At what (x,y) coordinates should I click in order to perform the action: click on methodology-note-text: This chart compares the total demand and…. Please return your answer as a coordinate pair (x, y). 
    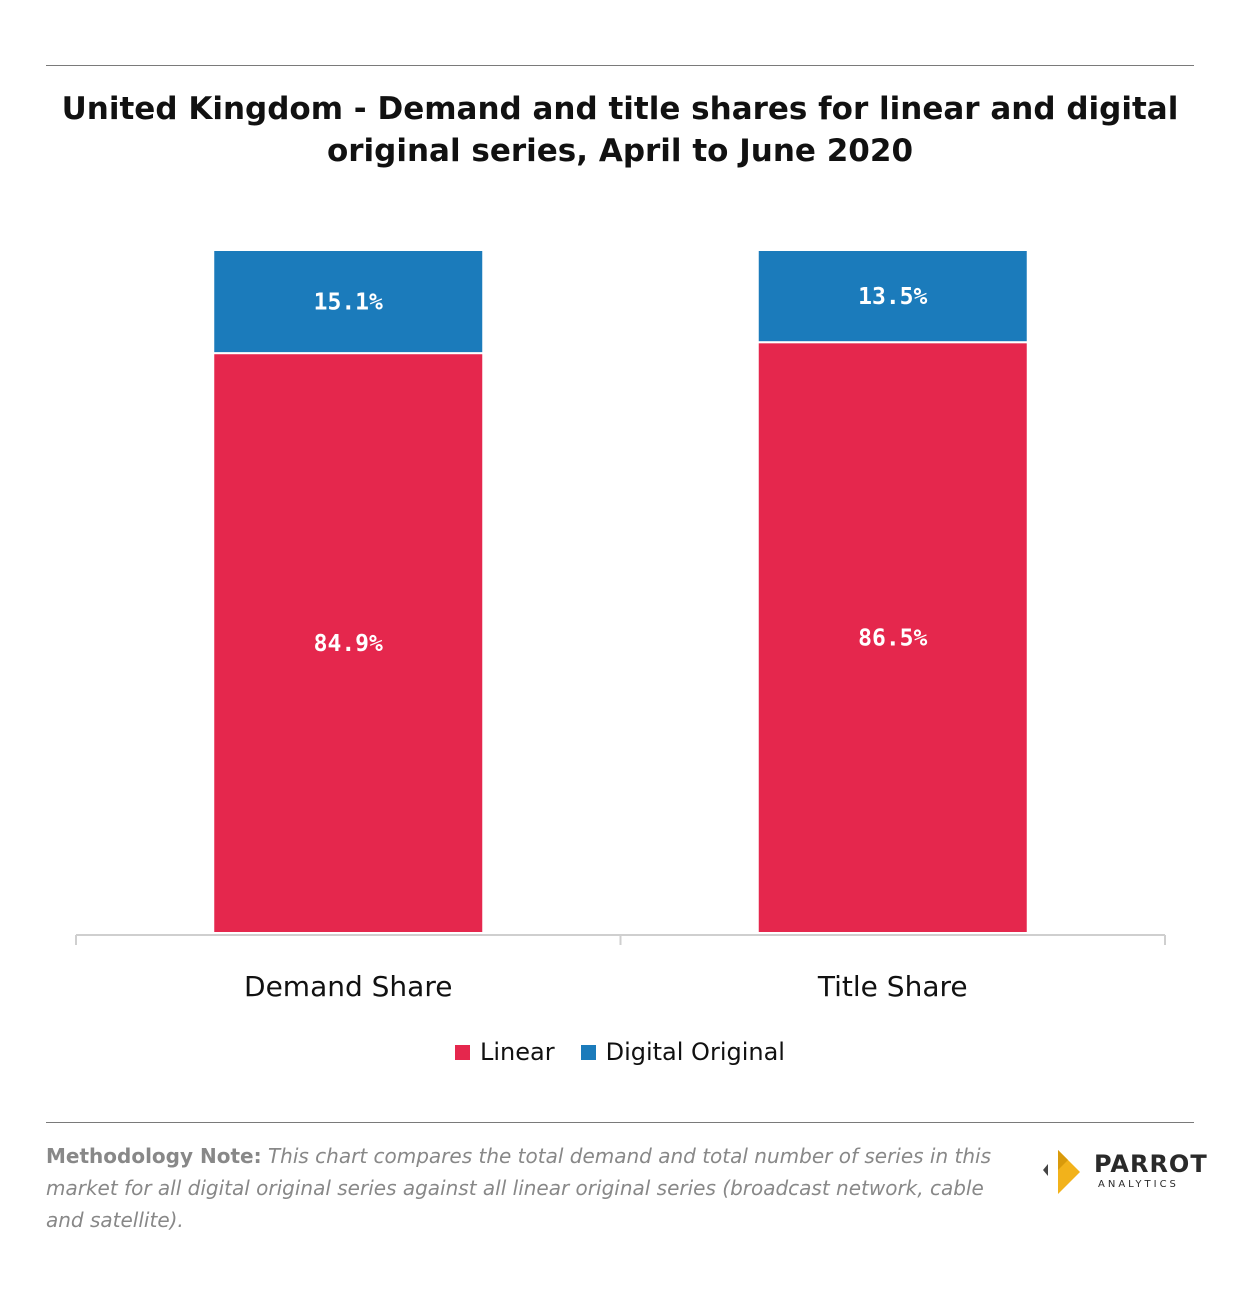
    Looking at the image, I should click on (519, 1188).